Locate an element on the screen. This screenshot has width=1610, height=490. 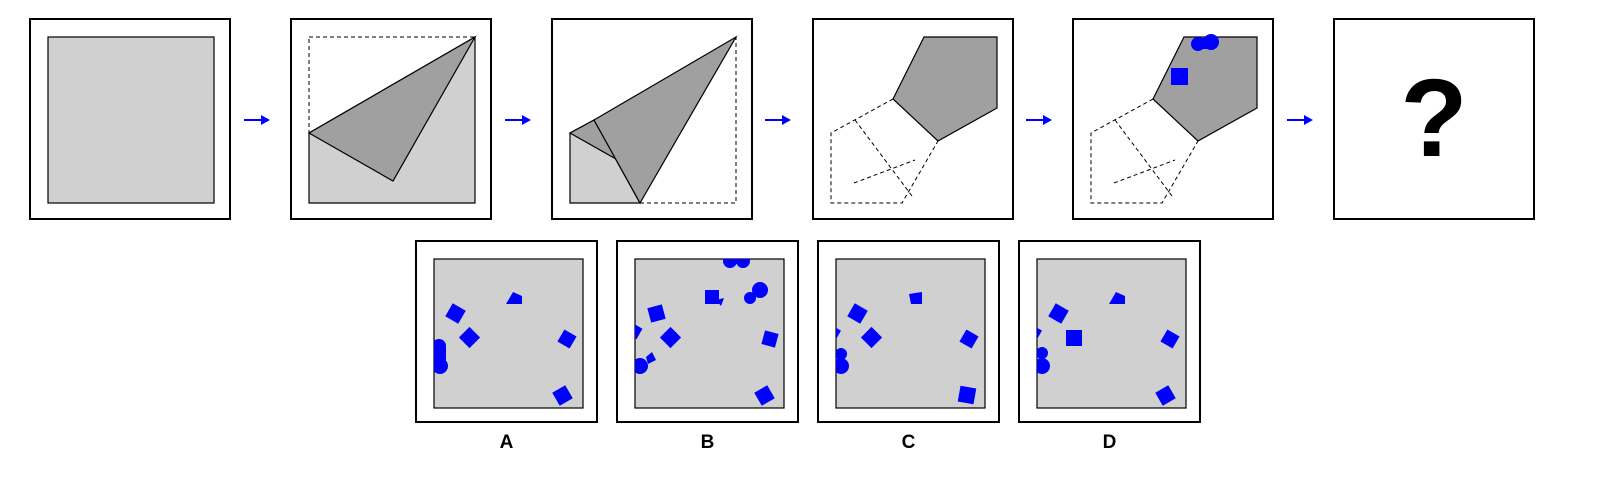
option-d-paper is located at coordinates (1111, 333).